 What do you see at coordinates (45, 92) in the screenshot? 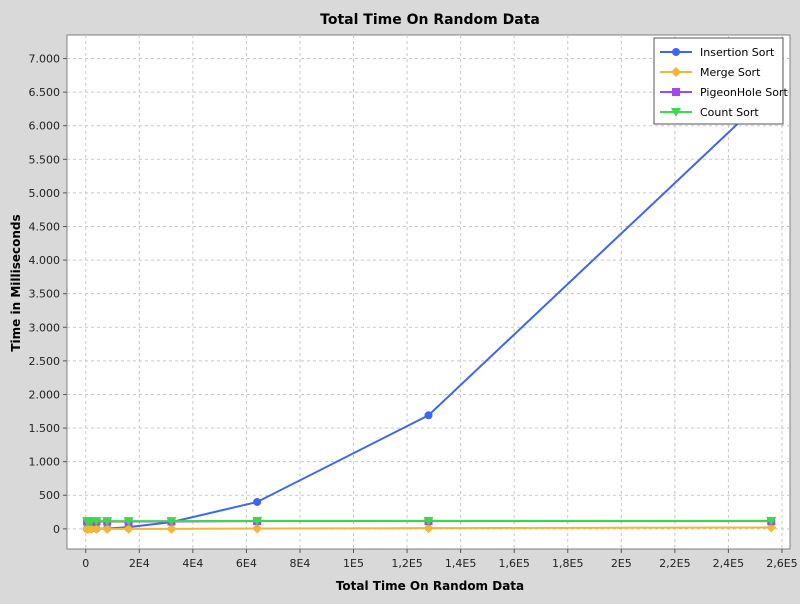
I see `y-tick-label: 6.500` at bounding box center [45, 92].